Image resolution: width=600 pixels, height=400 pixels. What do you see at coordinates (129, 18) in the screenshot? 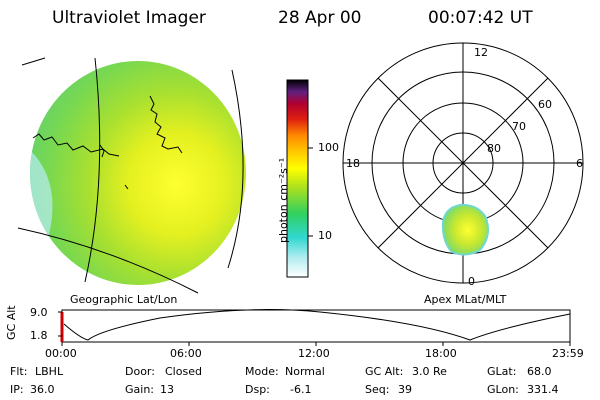
I see `instrument-title: Ultraviolet Imager` at bounding box center [129, 18].